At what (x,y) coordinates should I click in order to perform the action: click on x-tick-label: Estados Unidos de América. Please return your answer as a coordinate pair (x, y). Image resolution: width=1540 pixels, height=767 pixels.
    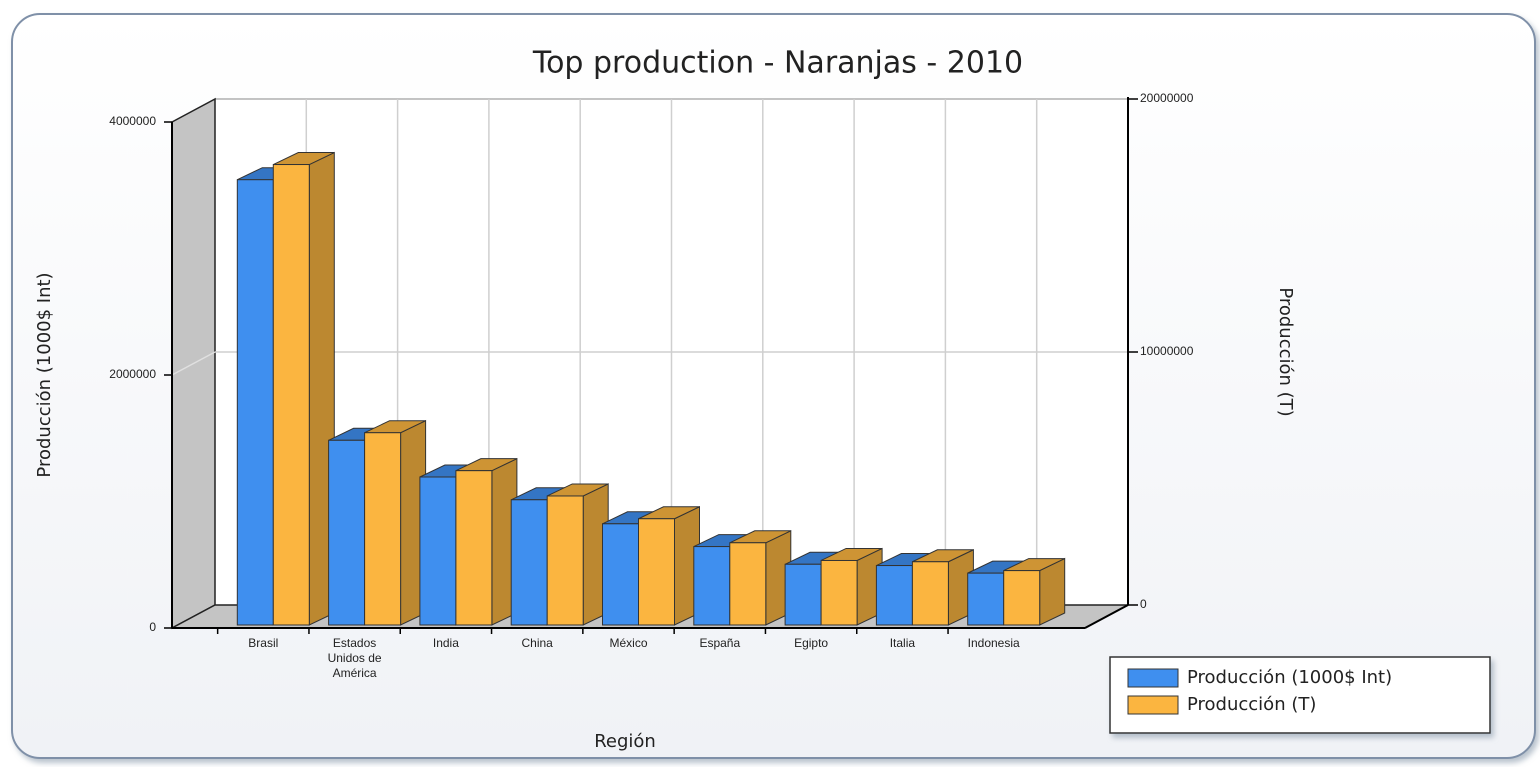
    Looking at the image, I should click on (354, 658).